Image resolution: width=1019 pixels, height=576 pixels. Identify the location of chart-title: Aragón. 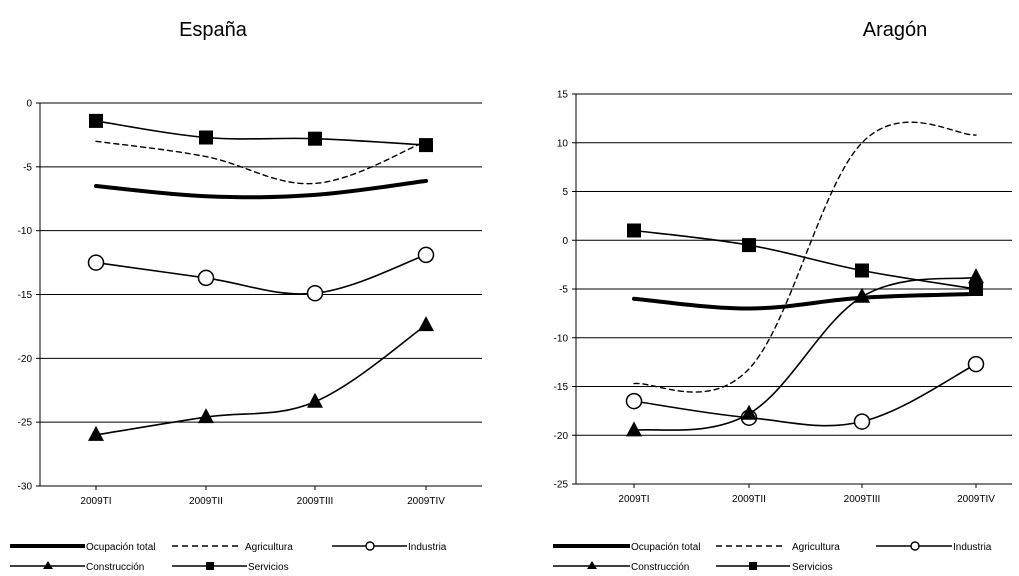
(895, 30).